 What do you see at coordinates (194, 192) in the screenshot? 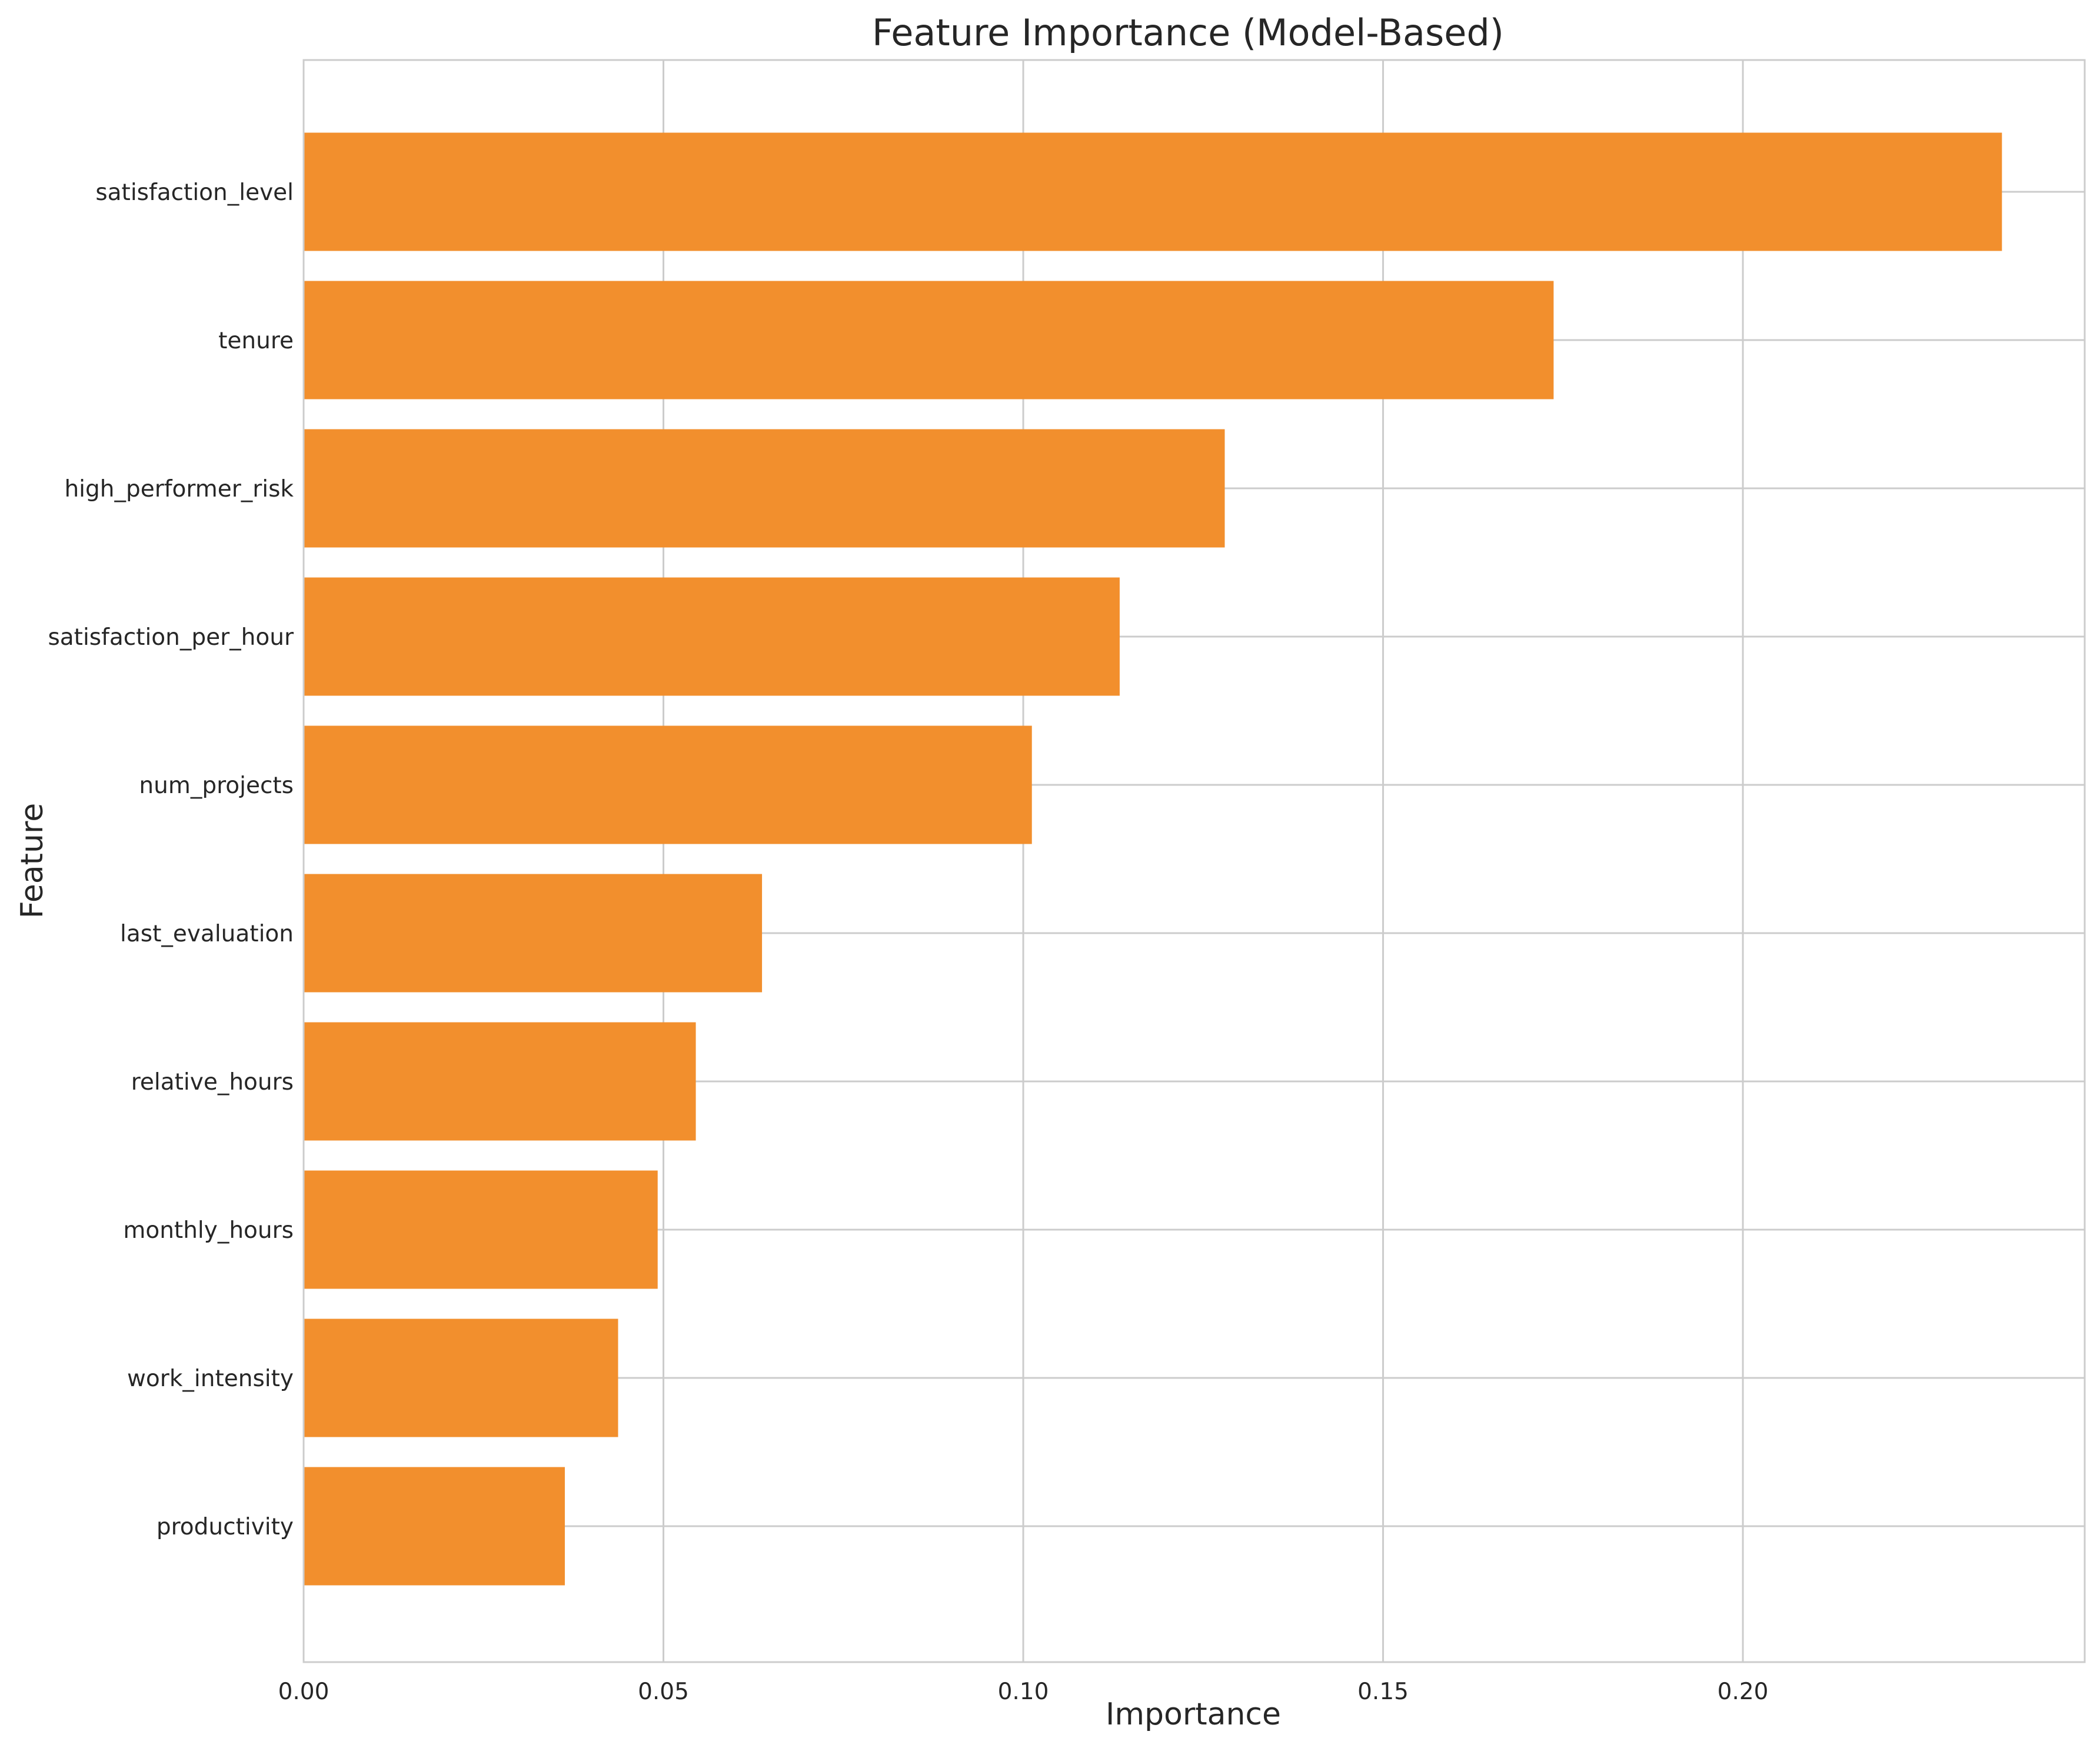
I see `y-tick-label: satisfaction_level` at bounding box center [194, 192].